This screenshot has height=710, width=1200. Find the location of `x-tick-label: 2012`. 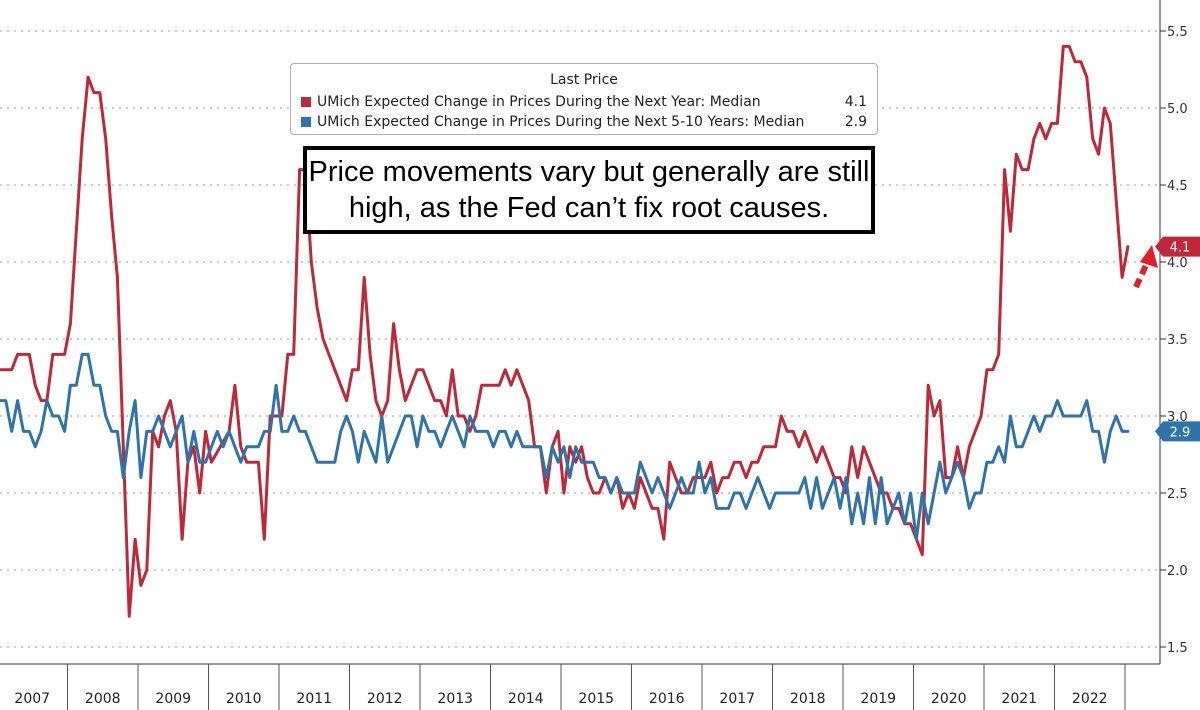

x-tick-label: 2012 is located at coordinates (385, 699).